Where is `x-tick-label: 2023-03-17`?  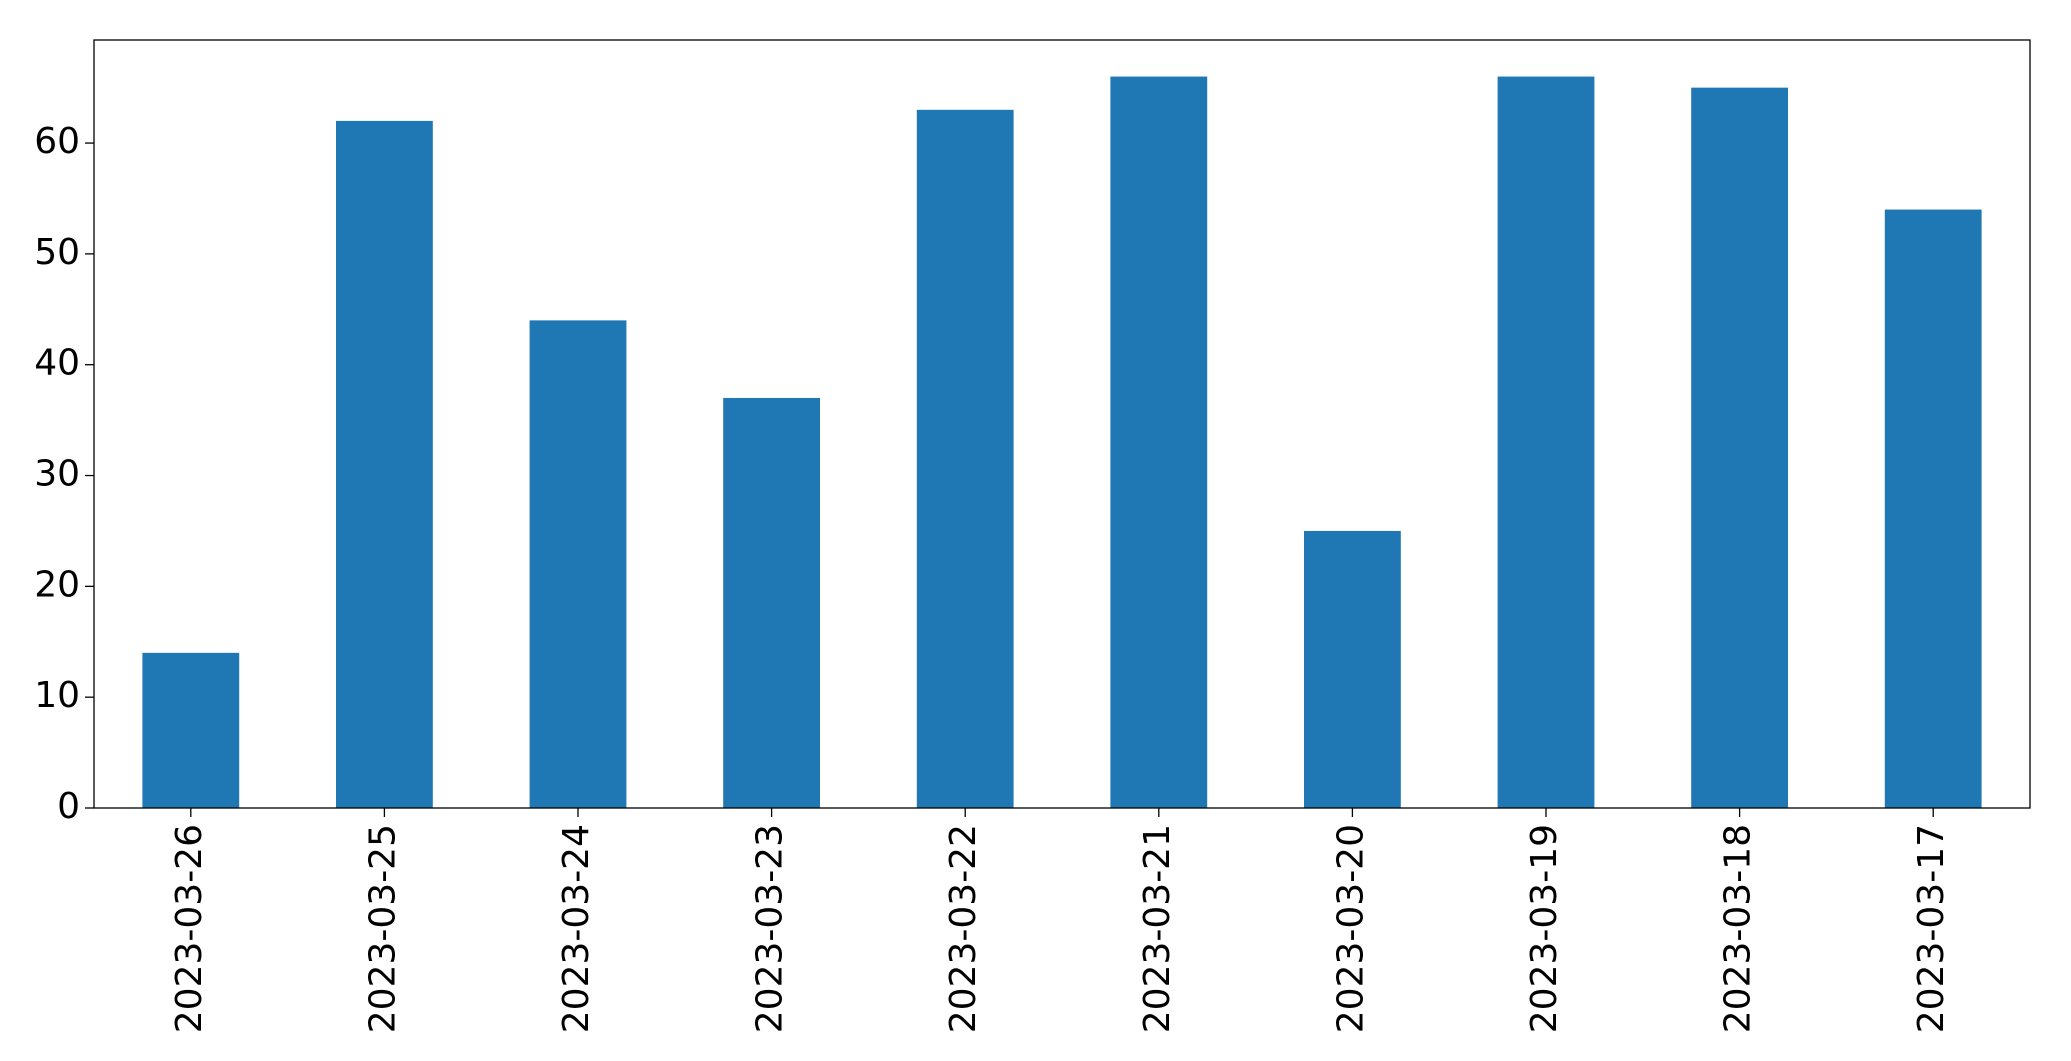
x-tick-label: 2023-03-17 is located at coordinates (1931, 928).